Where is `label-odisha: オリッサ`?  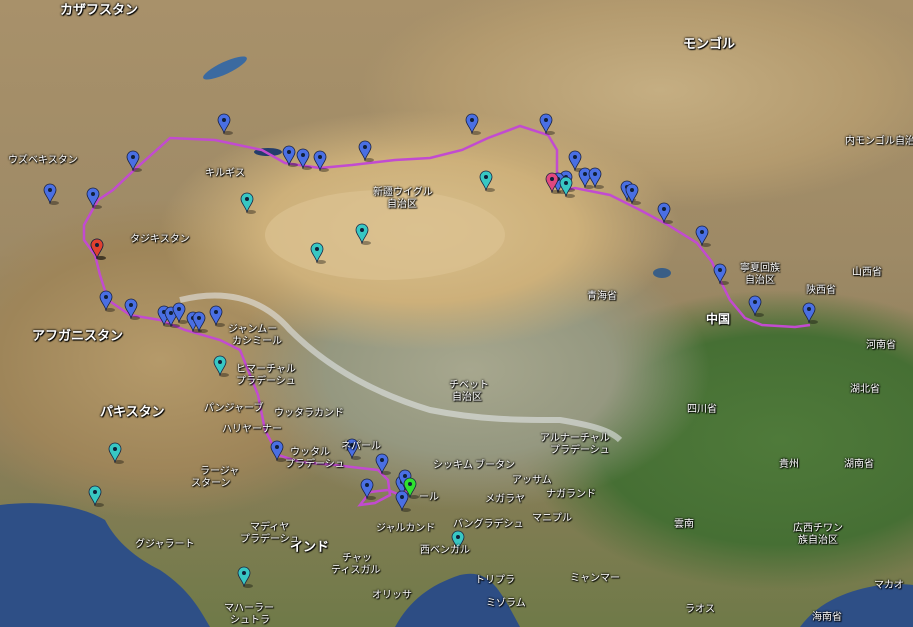 label-odisha: オリッサ is located at coordinates (392, 595).